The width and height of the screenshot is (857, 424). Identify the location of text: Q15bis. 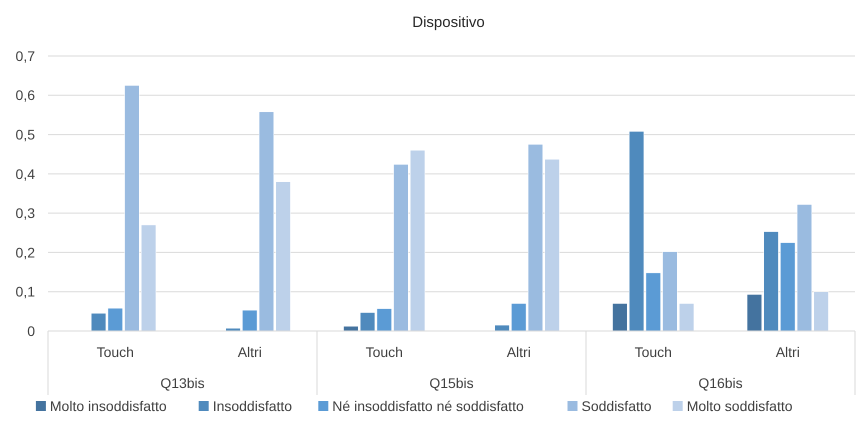
(451, 383).